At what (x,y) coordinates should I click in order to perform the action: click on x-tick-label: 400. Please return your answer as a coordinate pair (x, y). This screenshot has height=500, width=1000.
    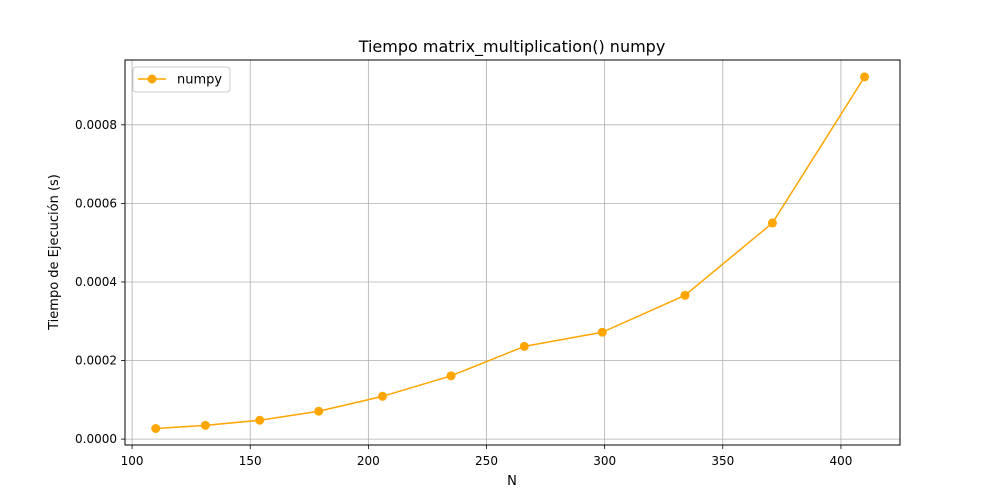
    Looking at the image, I should click on (840, 461).